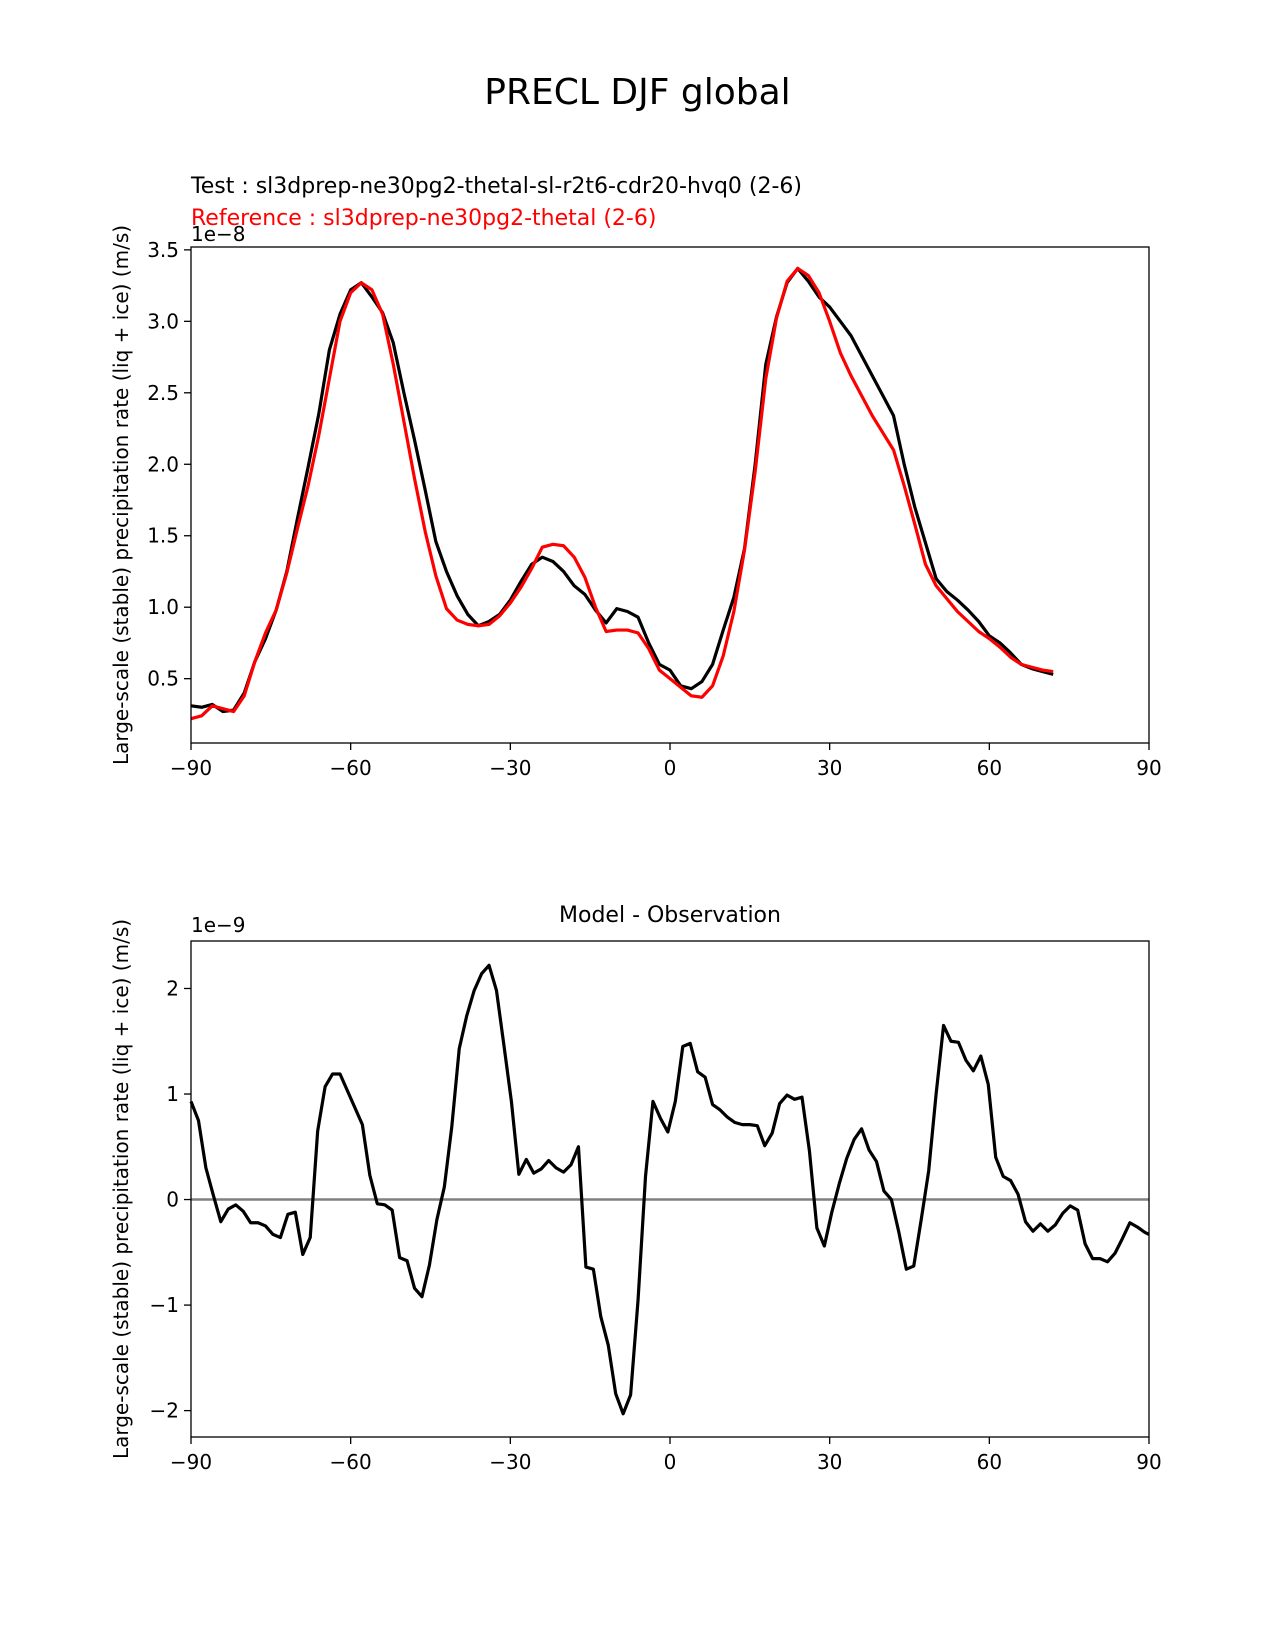 The image size is (1275, 1650). Describe the element at coordinates (163, 393) in the screenshot. I see `top-y-tick-label: 2.5` at that location.